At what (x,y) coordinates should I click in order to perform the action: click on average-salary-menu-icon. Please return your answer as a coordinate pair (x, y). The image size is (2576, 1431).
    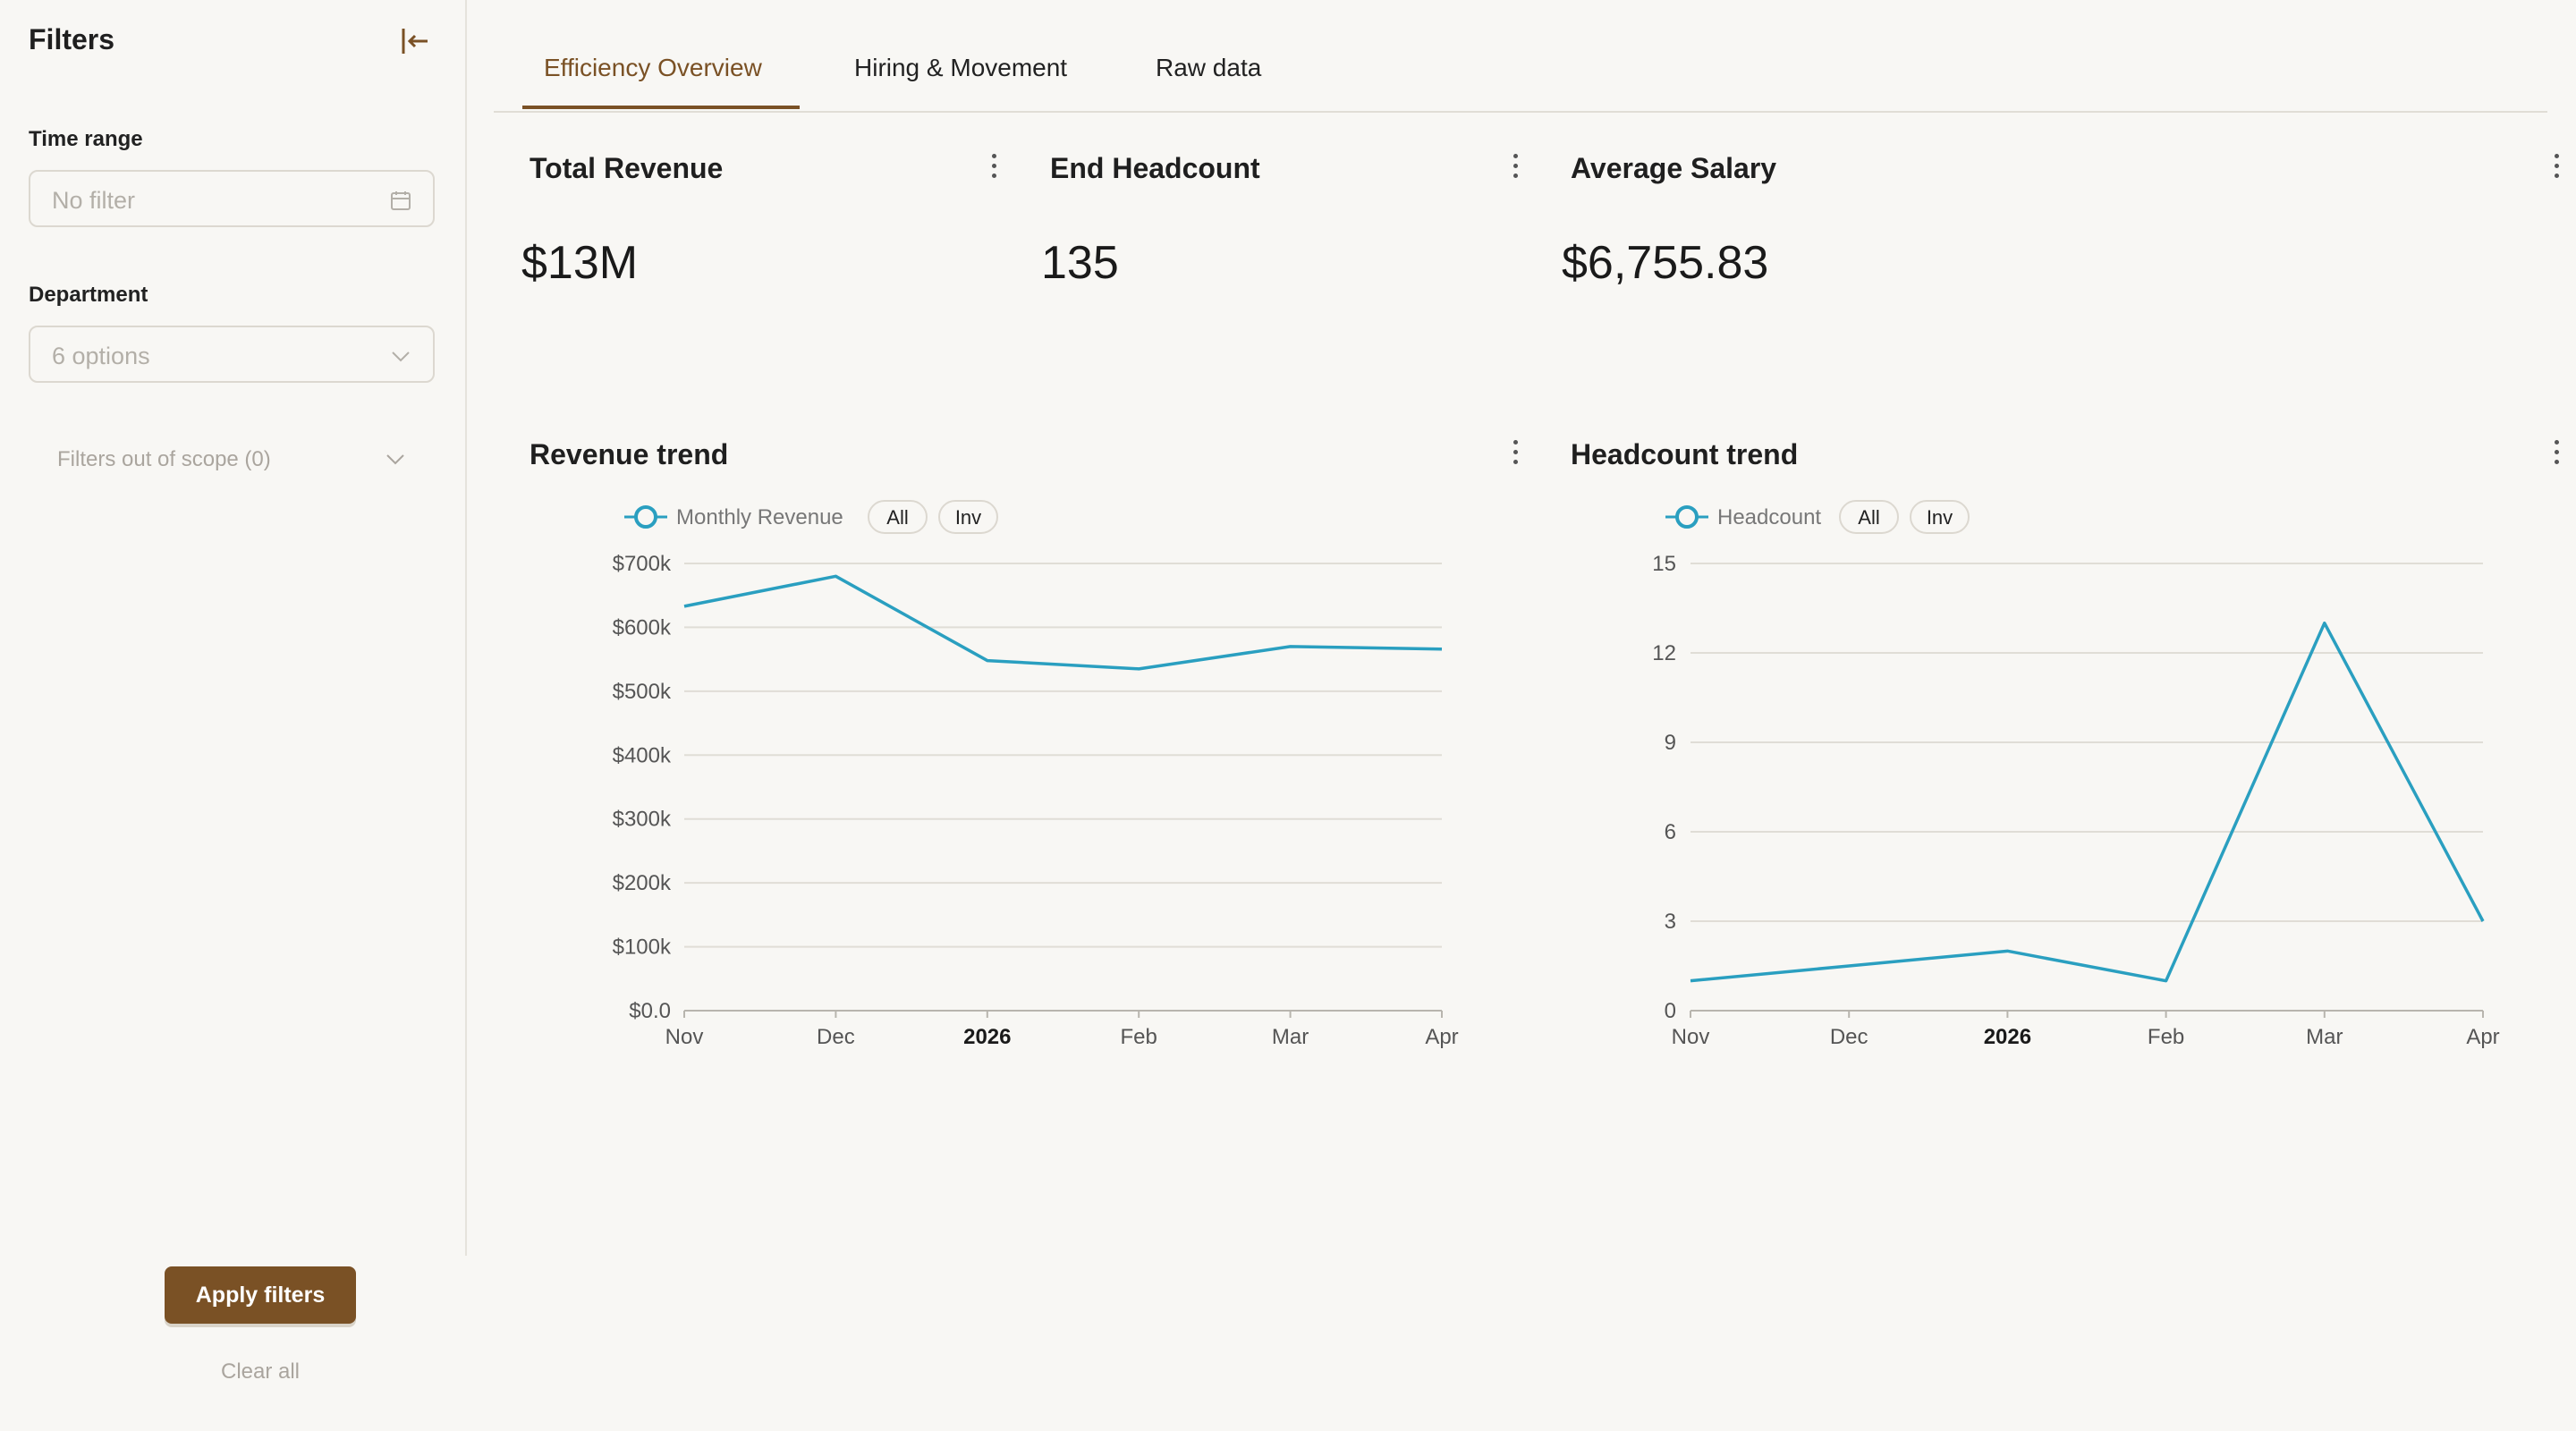
    Looking at the image, I should click on (2556, 169).